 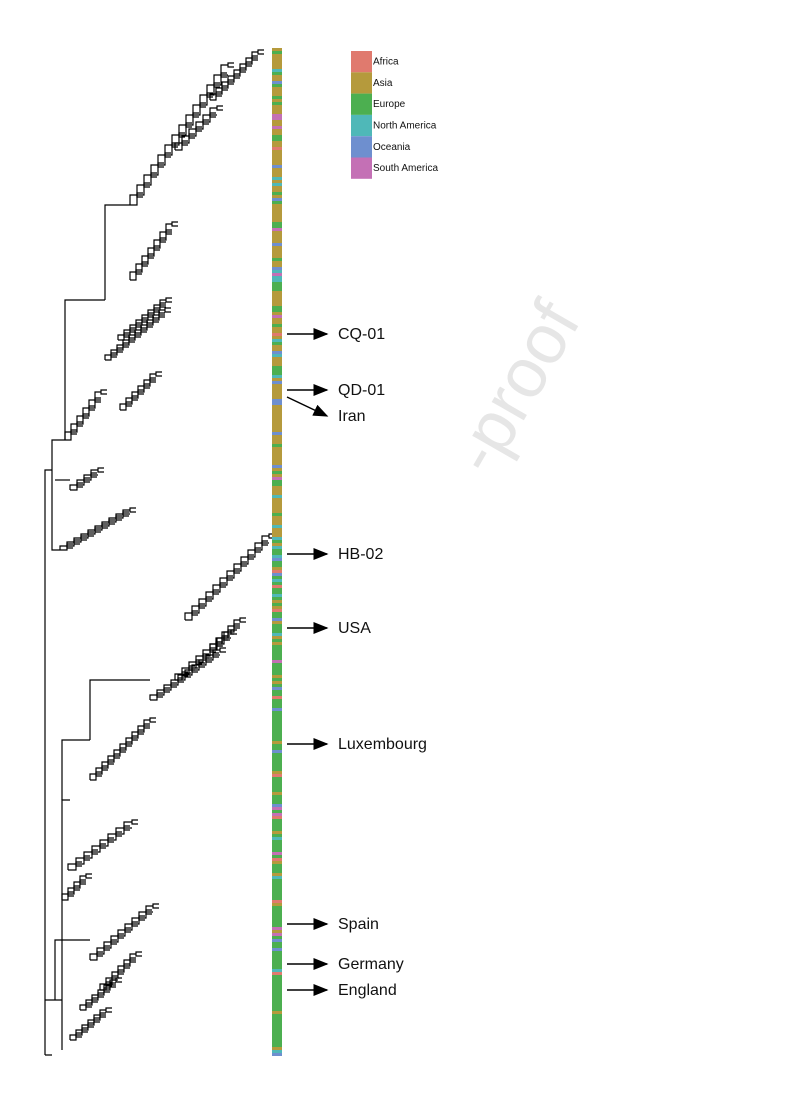 I want to click on annotation-label: England, so click(x=367, y=990).